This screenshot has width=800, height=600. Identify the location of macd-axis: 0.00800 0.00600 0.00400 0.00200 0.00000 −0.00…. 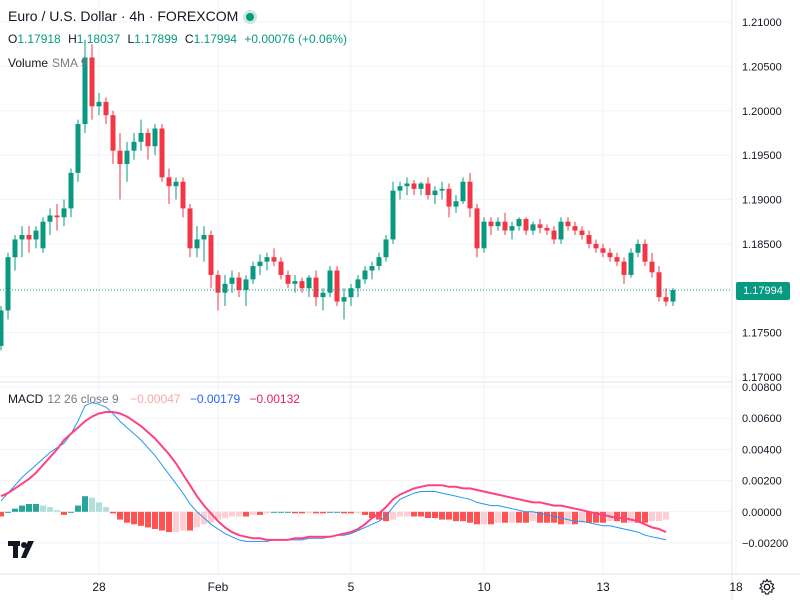
(765, 466).